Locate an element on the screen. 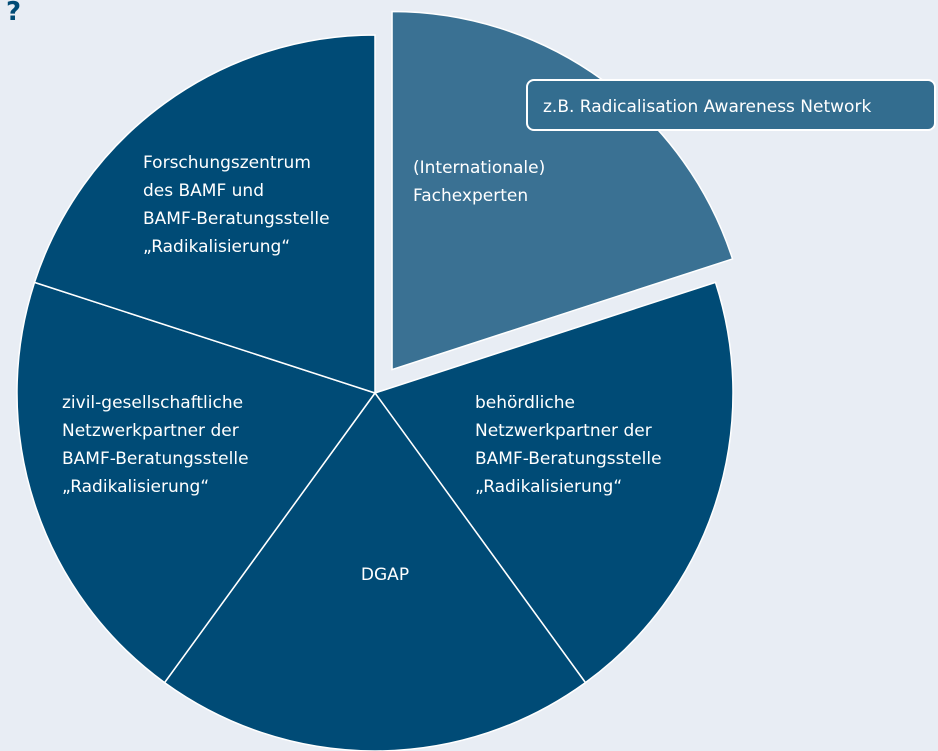 This screenshot has height=751, width=938. segment-label: zivil-gesellschaftliche is located at coordinates (152, 403).